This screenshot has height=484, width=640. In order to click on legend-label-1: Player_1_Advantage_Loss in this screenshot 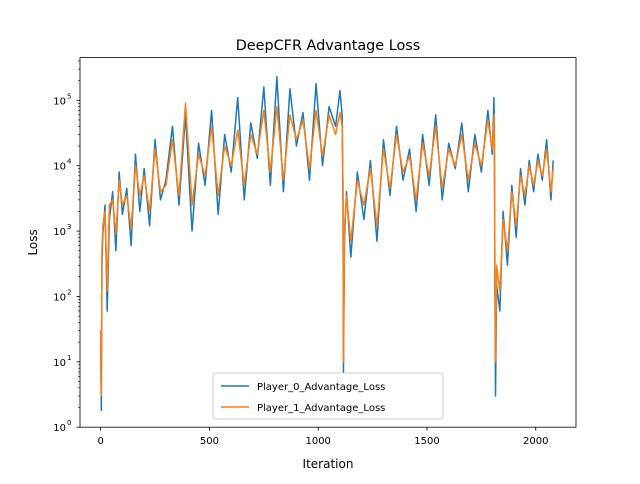, I will do `click(321, 408)`.